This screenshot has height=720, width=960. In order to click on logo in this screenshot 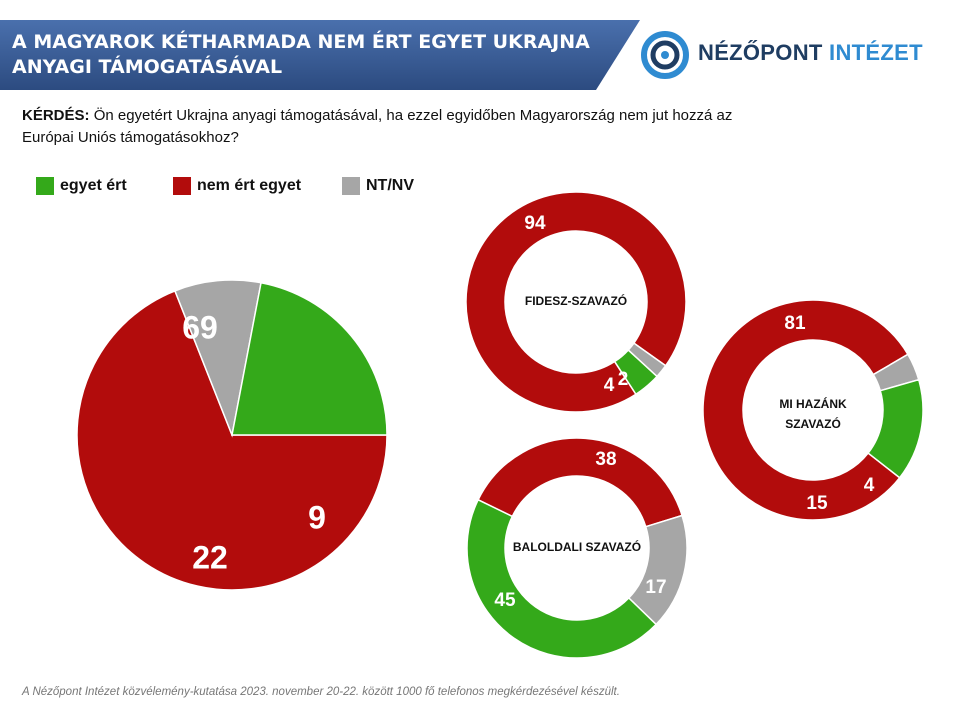, I will do `click(665, 55)`.